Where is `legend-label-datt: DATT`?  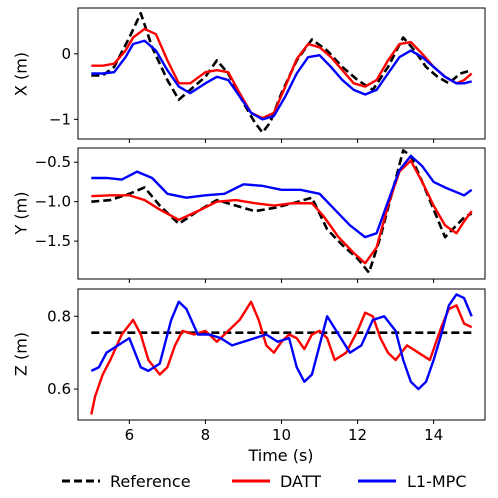
legend-label-datt: DATT is located at coordinates (300, 481).